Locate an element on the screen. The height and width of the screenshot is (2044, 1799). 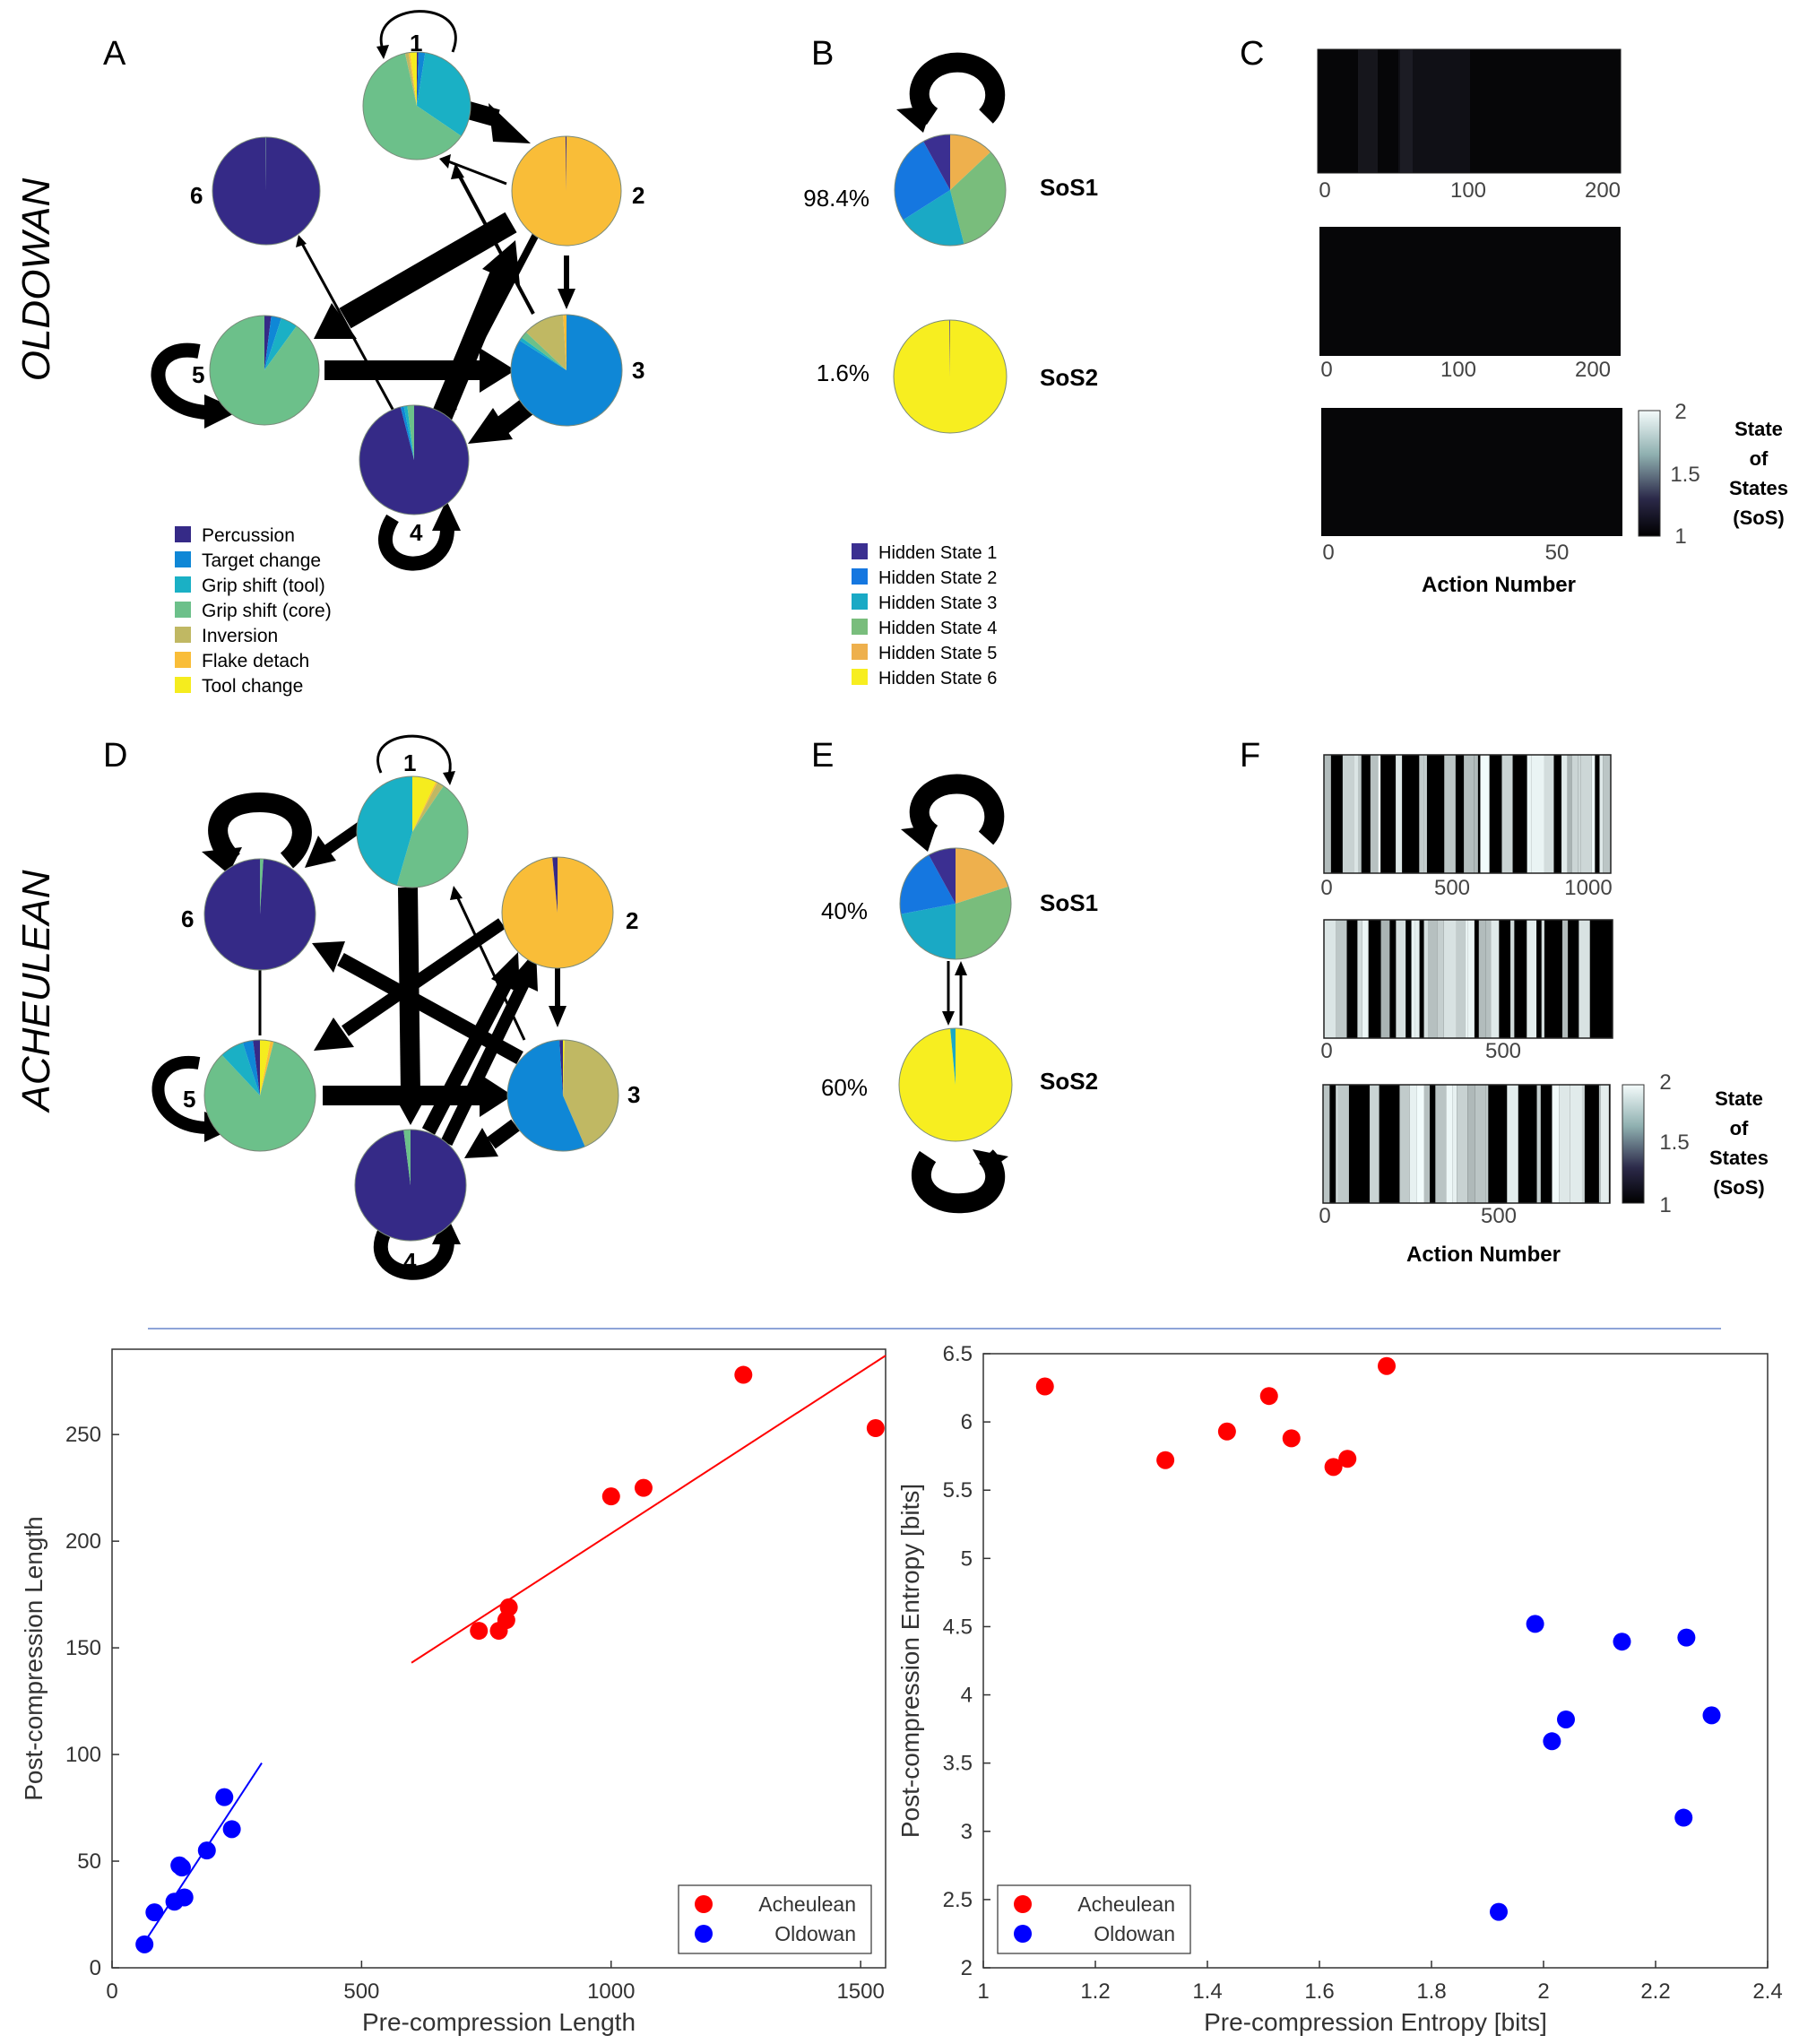
cbar-f-title-4: (SoS) is located at coordinates (1739, 1187).